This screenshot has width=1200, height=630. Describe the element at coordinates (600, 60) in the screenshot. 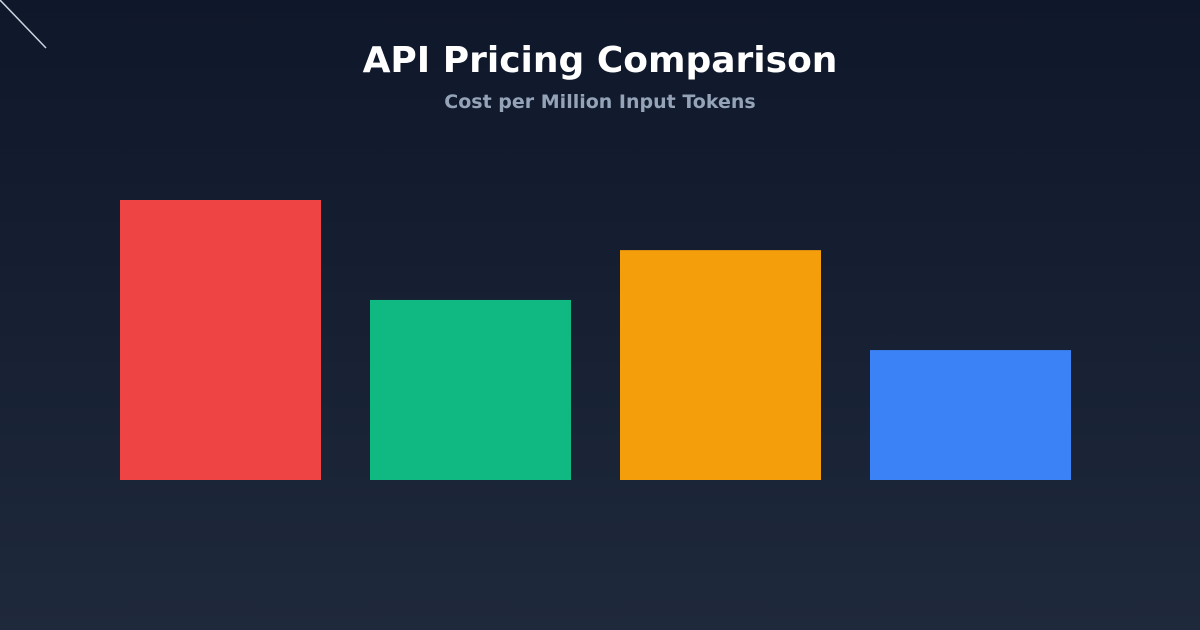

I see `chart-title: API Pricing Comparison` at that location.